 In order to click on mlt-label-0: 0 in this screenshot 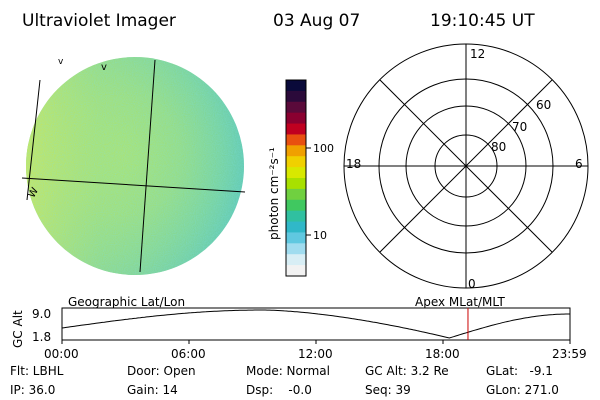, I will do `click(472, 284)`.